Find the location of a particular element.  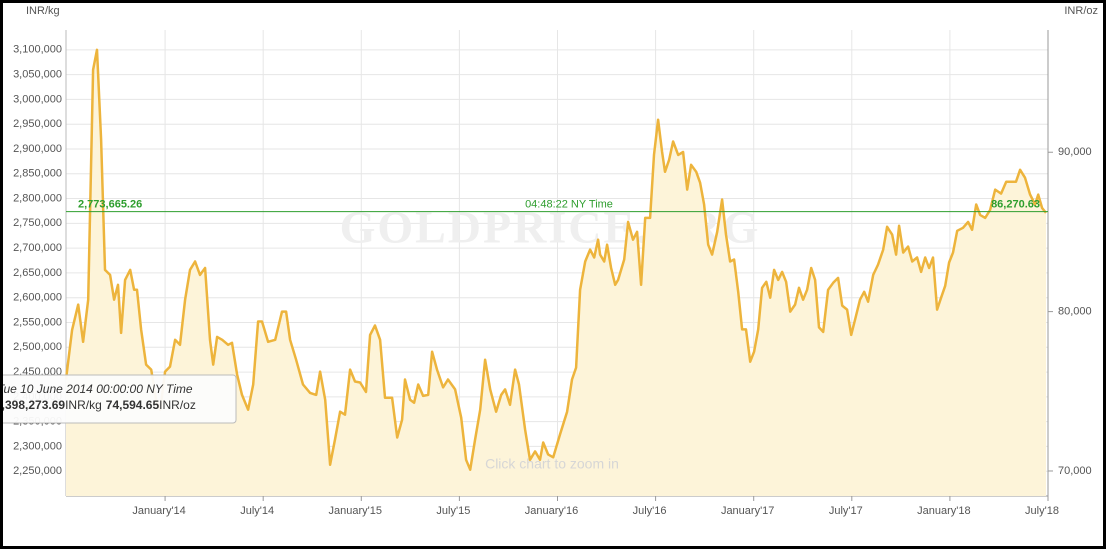

y-tick-label: 3,000,000 is located at coordinates (37, 99).